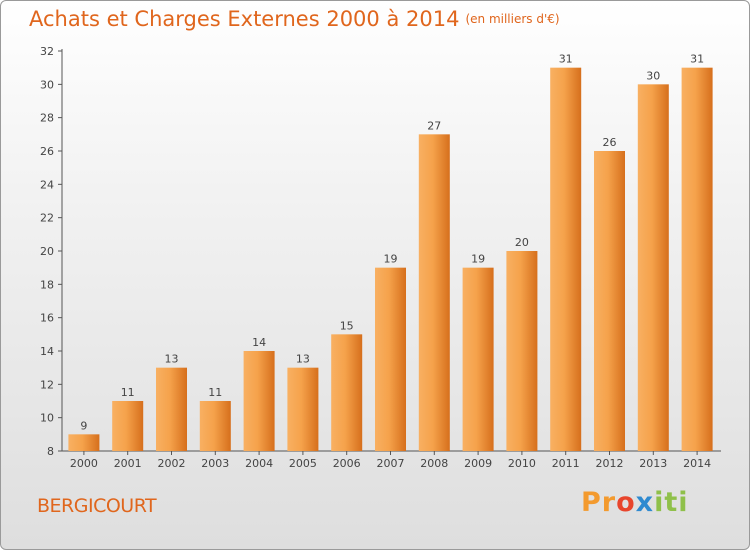 This screenshot has height=550, width=750. Describe the element at coordinates (478, 463) in the screenshot. I see `x-tick-label: 2009` at that location.